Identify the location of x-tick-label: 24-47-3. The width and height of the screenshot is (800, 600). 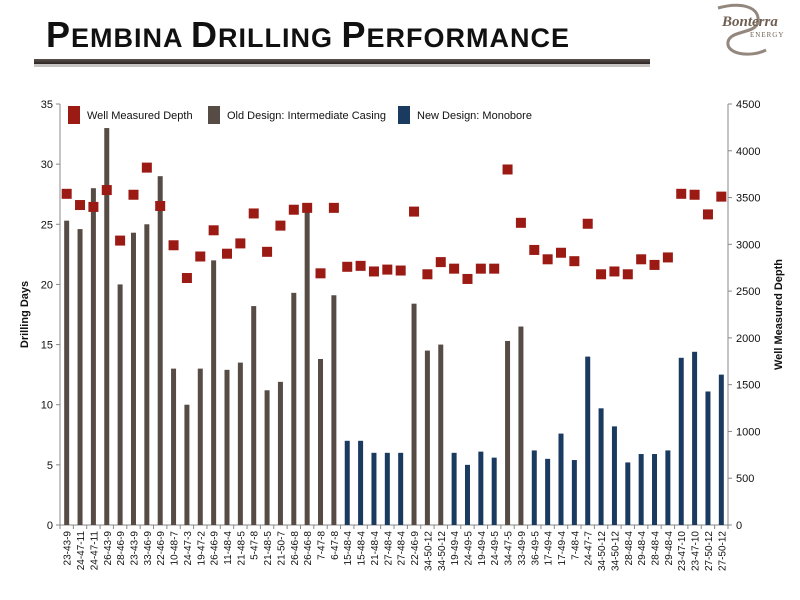
(188, 548).